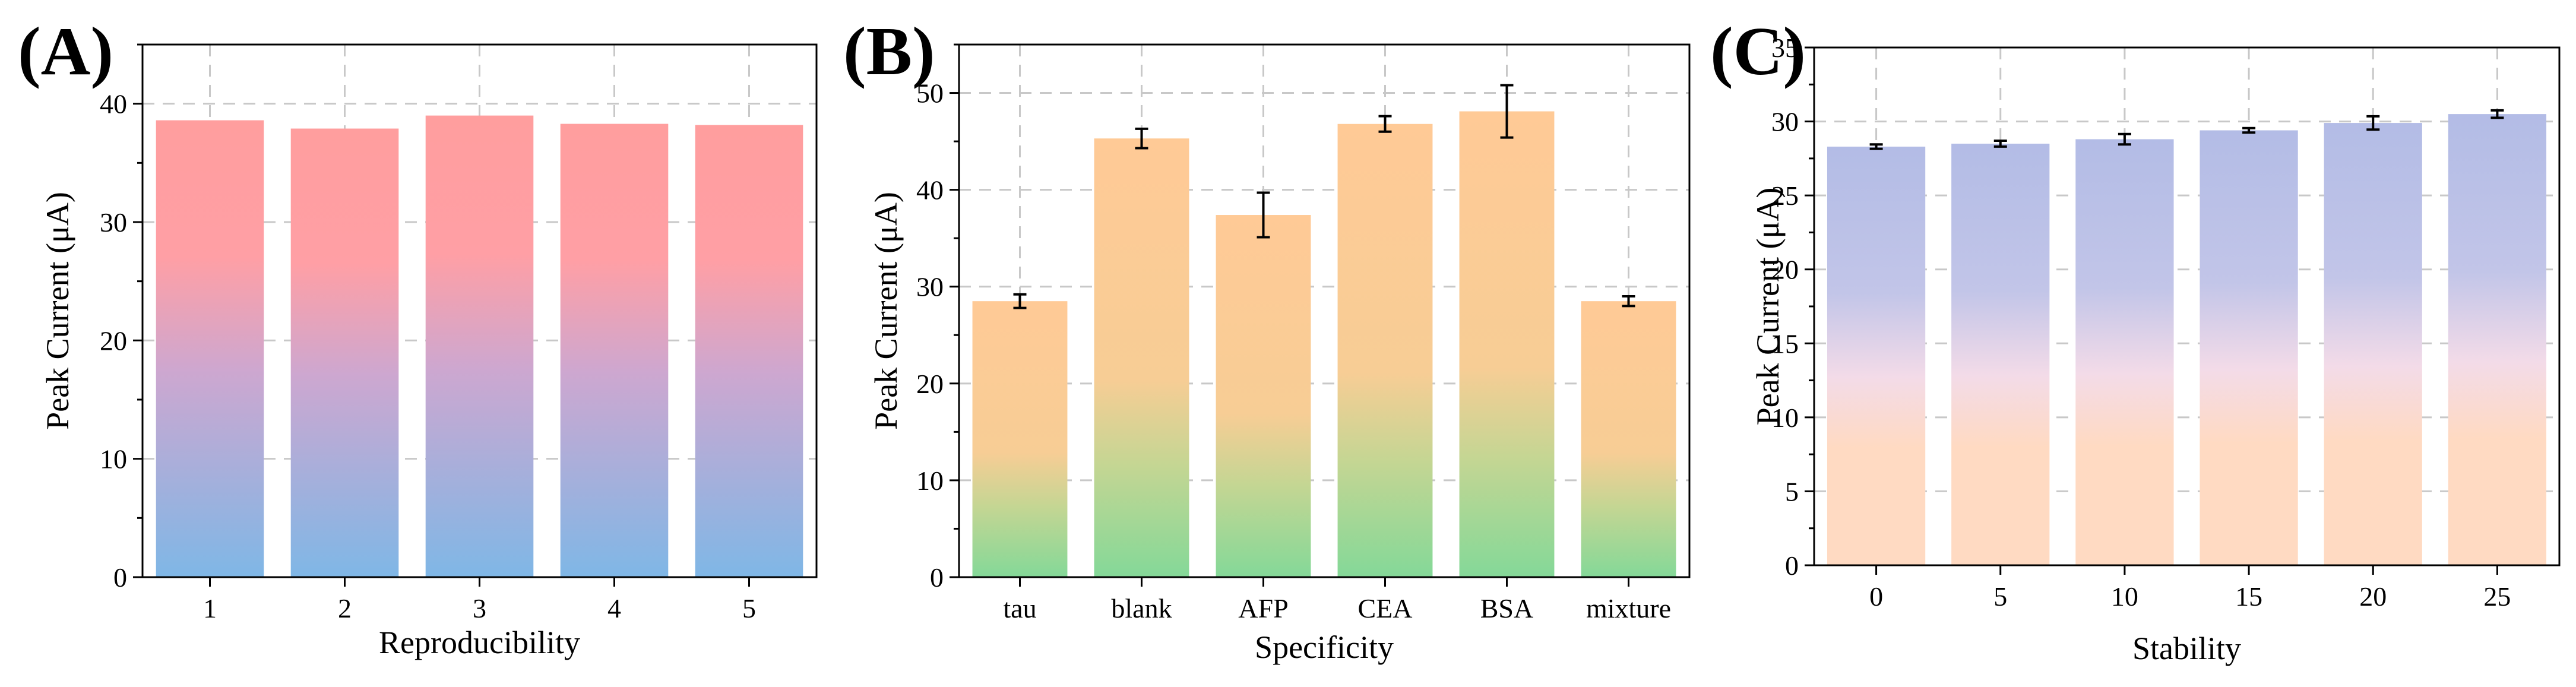  I want to click on x-tick-label: tau, so click(1019, 608).